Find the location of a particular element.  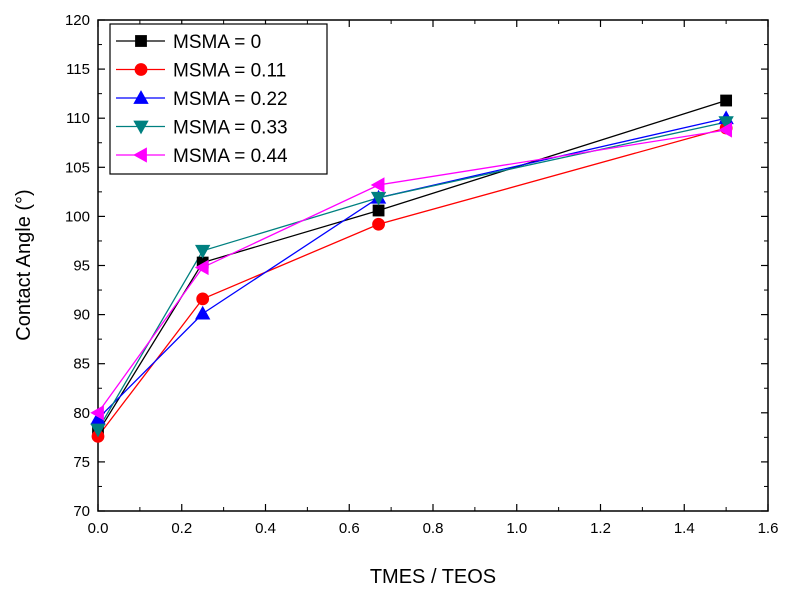

x-tick-label: 1.4 is located at coordinates (684, 528).